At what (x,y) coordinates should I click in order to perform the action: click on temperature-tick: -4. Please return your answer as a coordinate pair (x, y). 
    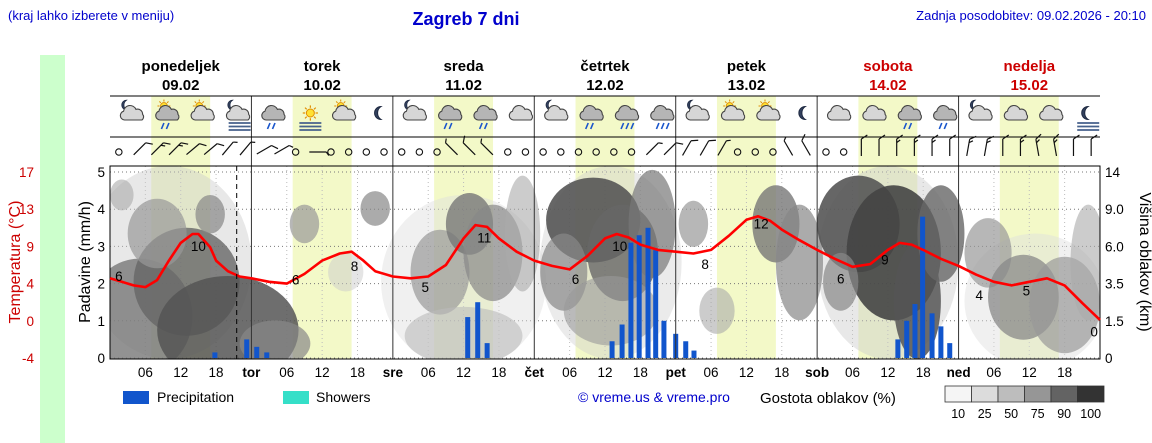
    Looking at the image, I should click on (28, 358).